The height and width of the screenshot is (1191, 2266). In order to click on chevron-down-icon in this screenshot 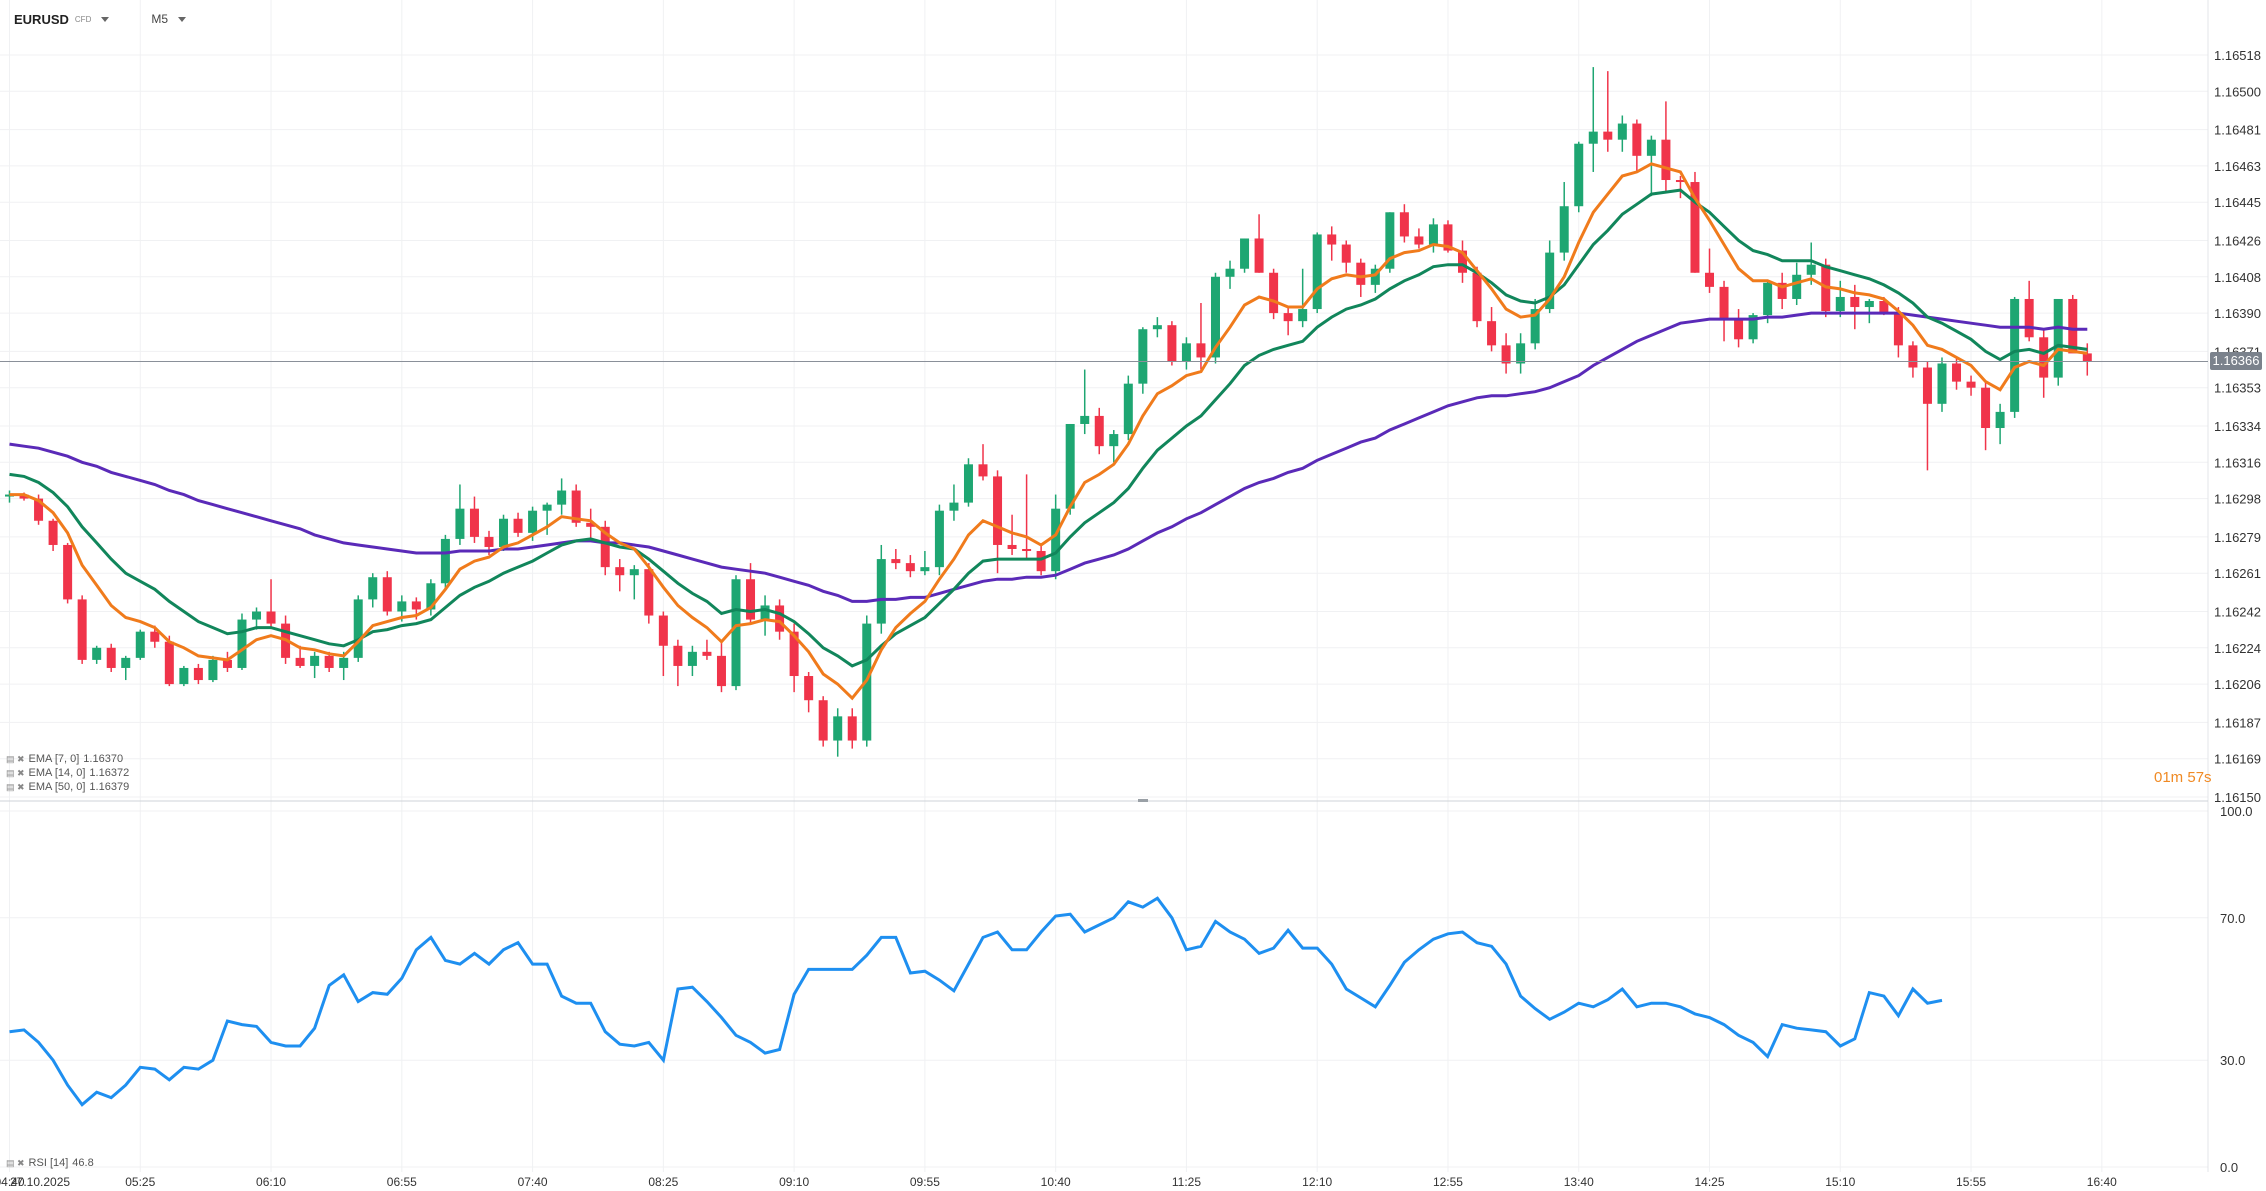, I will do `click(182, 19)`.